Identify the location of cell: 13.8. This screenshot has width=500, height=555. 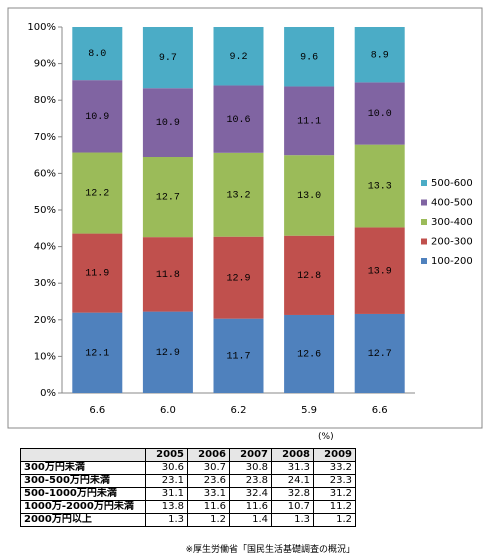
(166, 507).